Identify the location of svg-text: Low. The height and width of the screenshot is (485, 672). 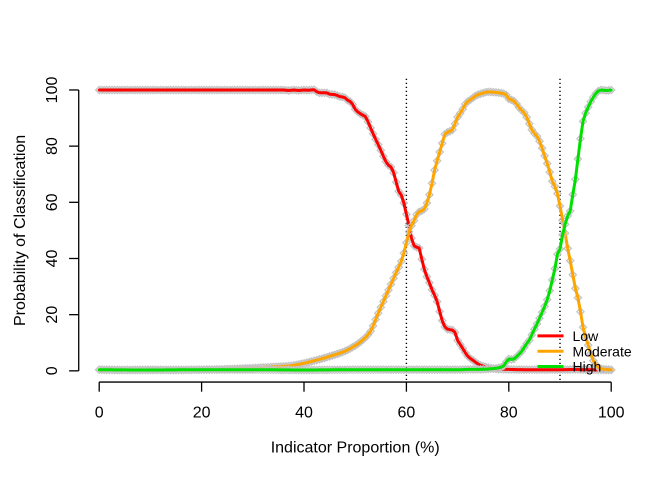
(586, 336).